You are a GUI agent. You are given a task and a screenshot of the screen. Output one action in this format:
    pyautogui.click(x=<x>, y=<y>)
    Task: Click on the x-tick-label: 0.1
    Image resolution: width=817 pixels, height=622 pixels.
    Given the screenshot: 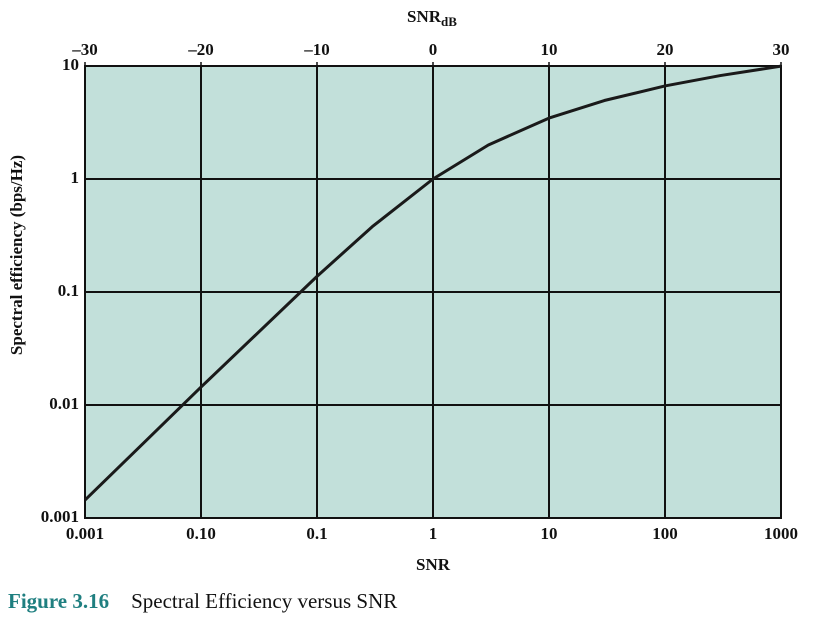 What is the action you would take?
    pyautogui.click(x=316, y=533)
    